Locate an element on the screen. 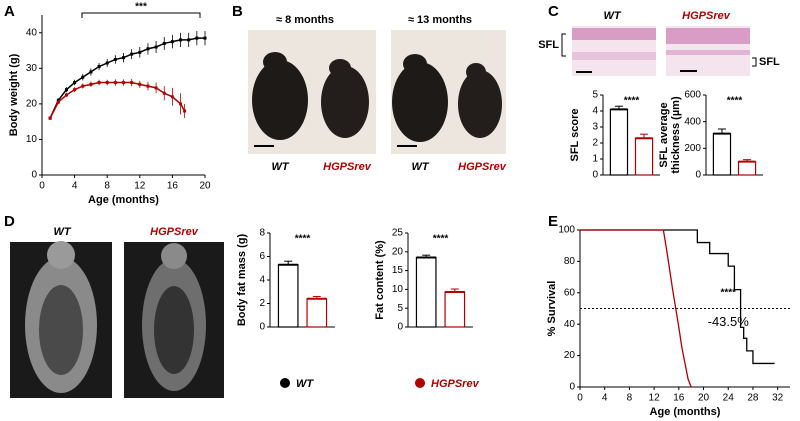  annotation: -43.5% is located at coordinates (729, 321).